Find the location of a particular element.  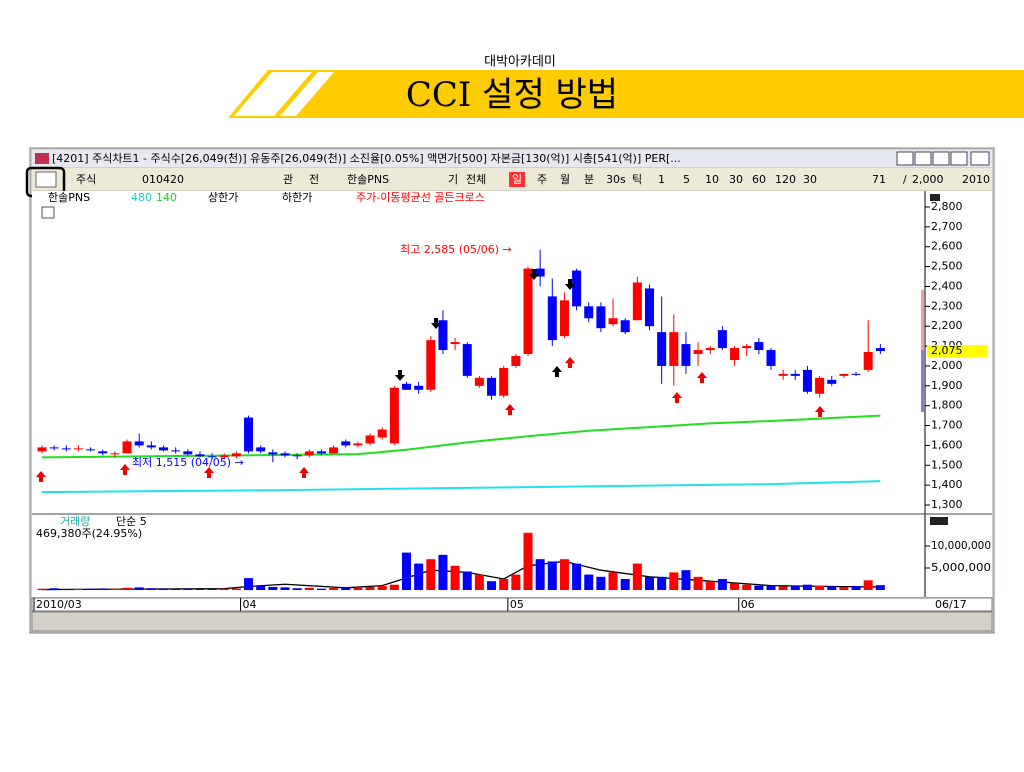

y-tick-label: 1,500 is located at coordinates (947, 464).